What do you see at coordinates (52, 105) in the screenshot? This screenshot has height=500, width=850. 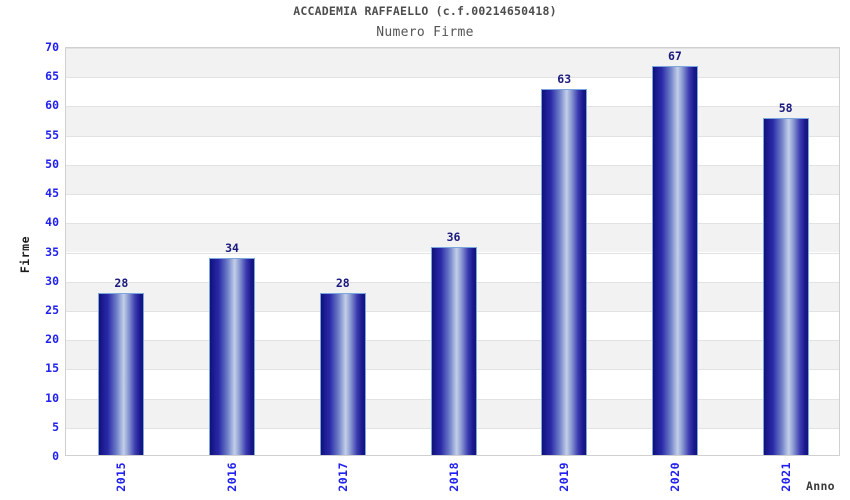 I see `y-axis-tick-label: 60` at bounding box center [52, 105].